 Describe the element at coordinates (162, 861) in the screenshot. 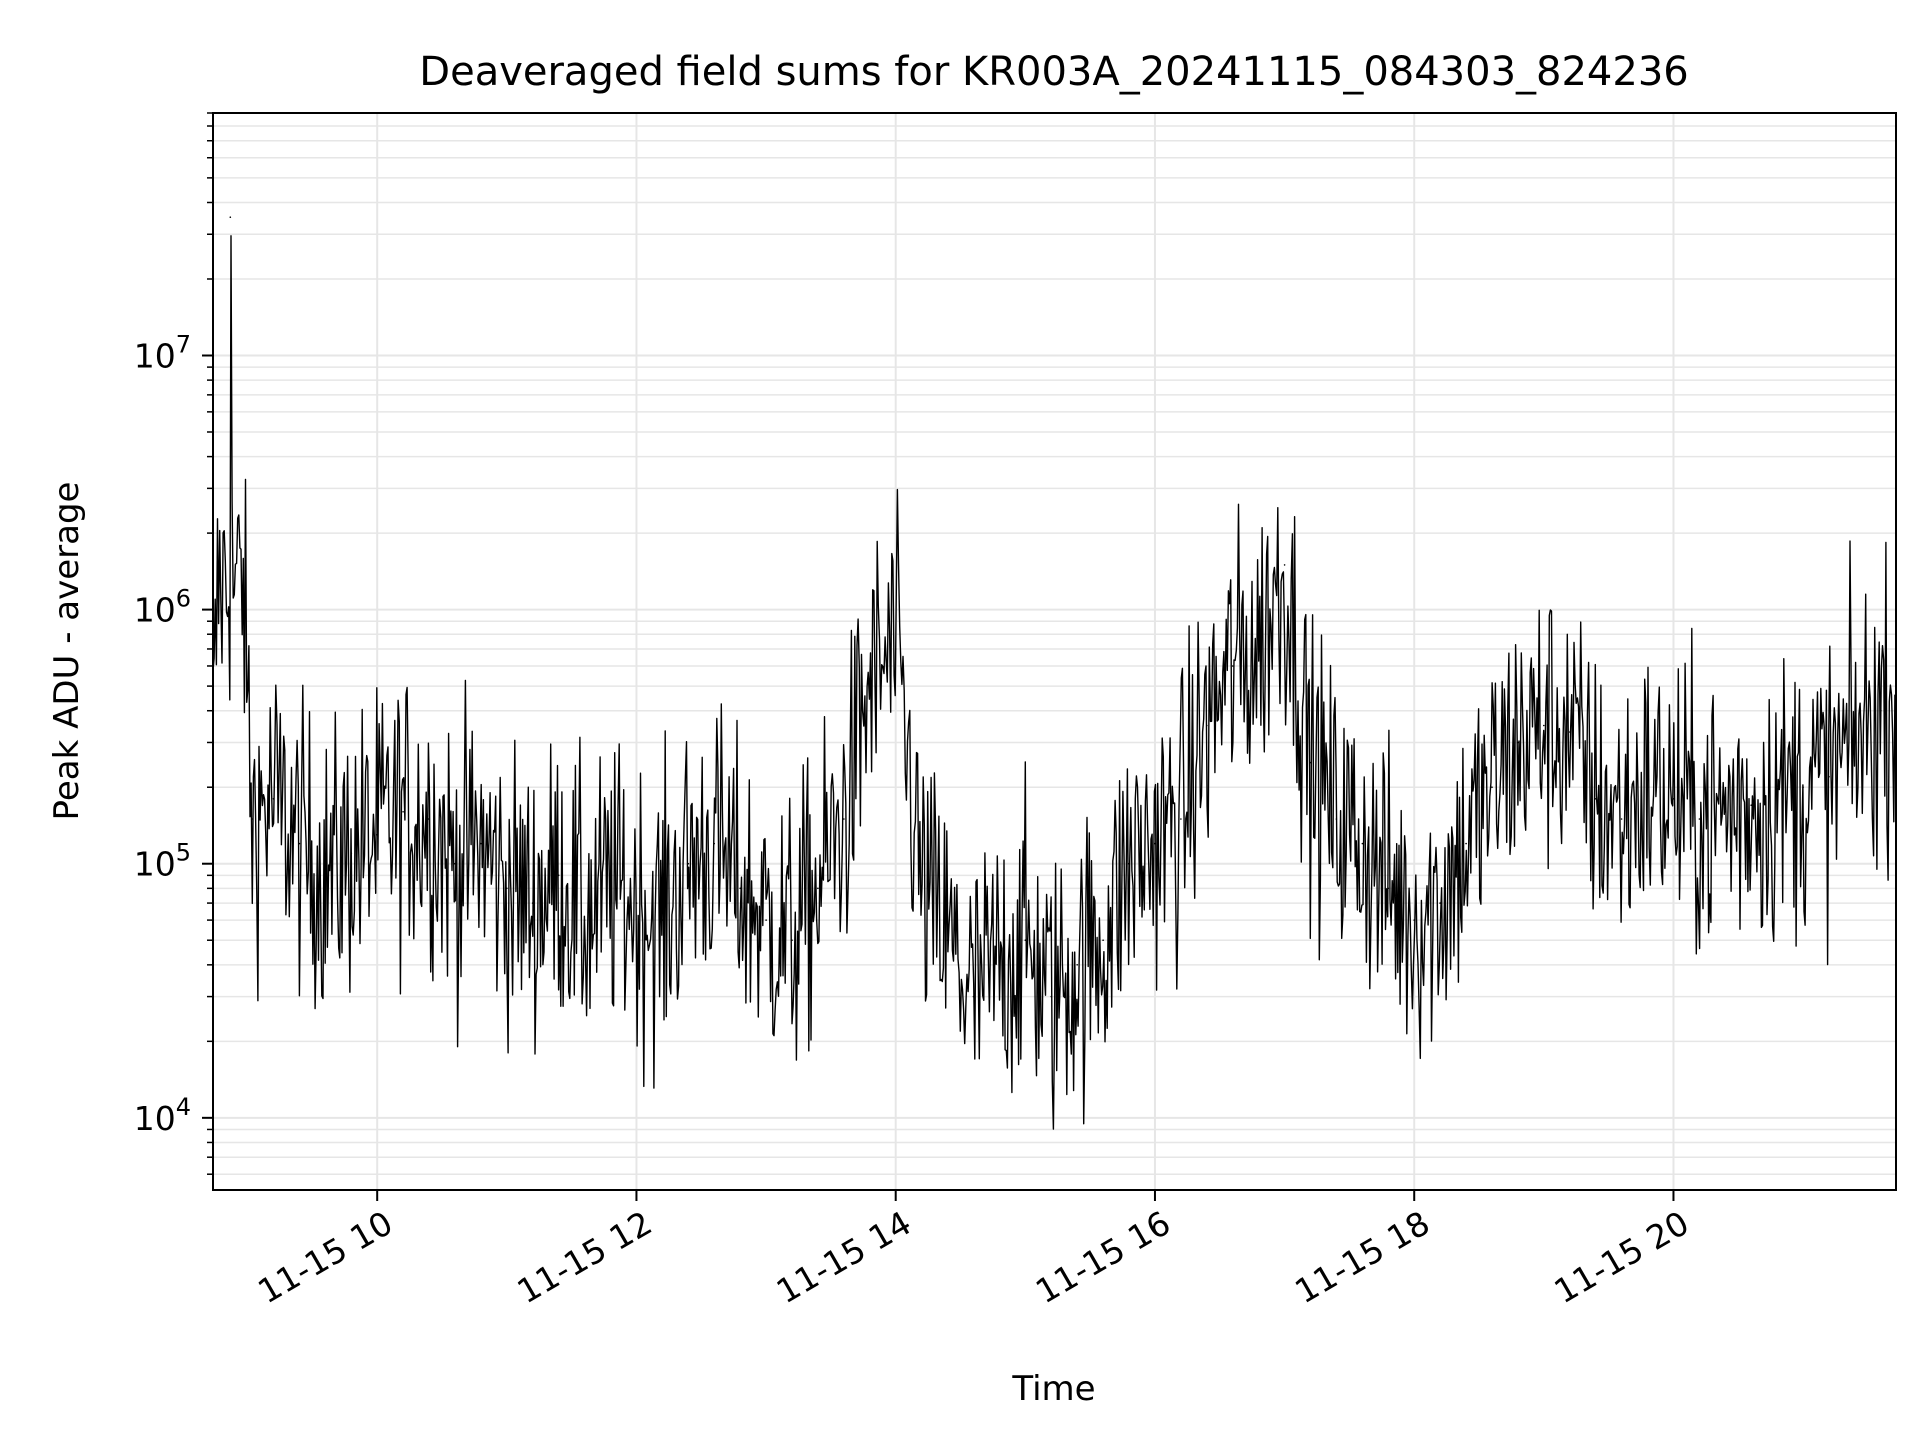

I see `y-tick-label: 10⁵` at that location.